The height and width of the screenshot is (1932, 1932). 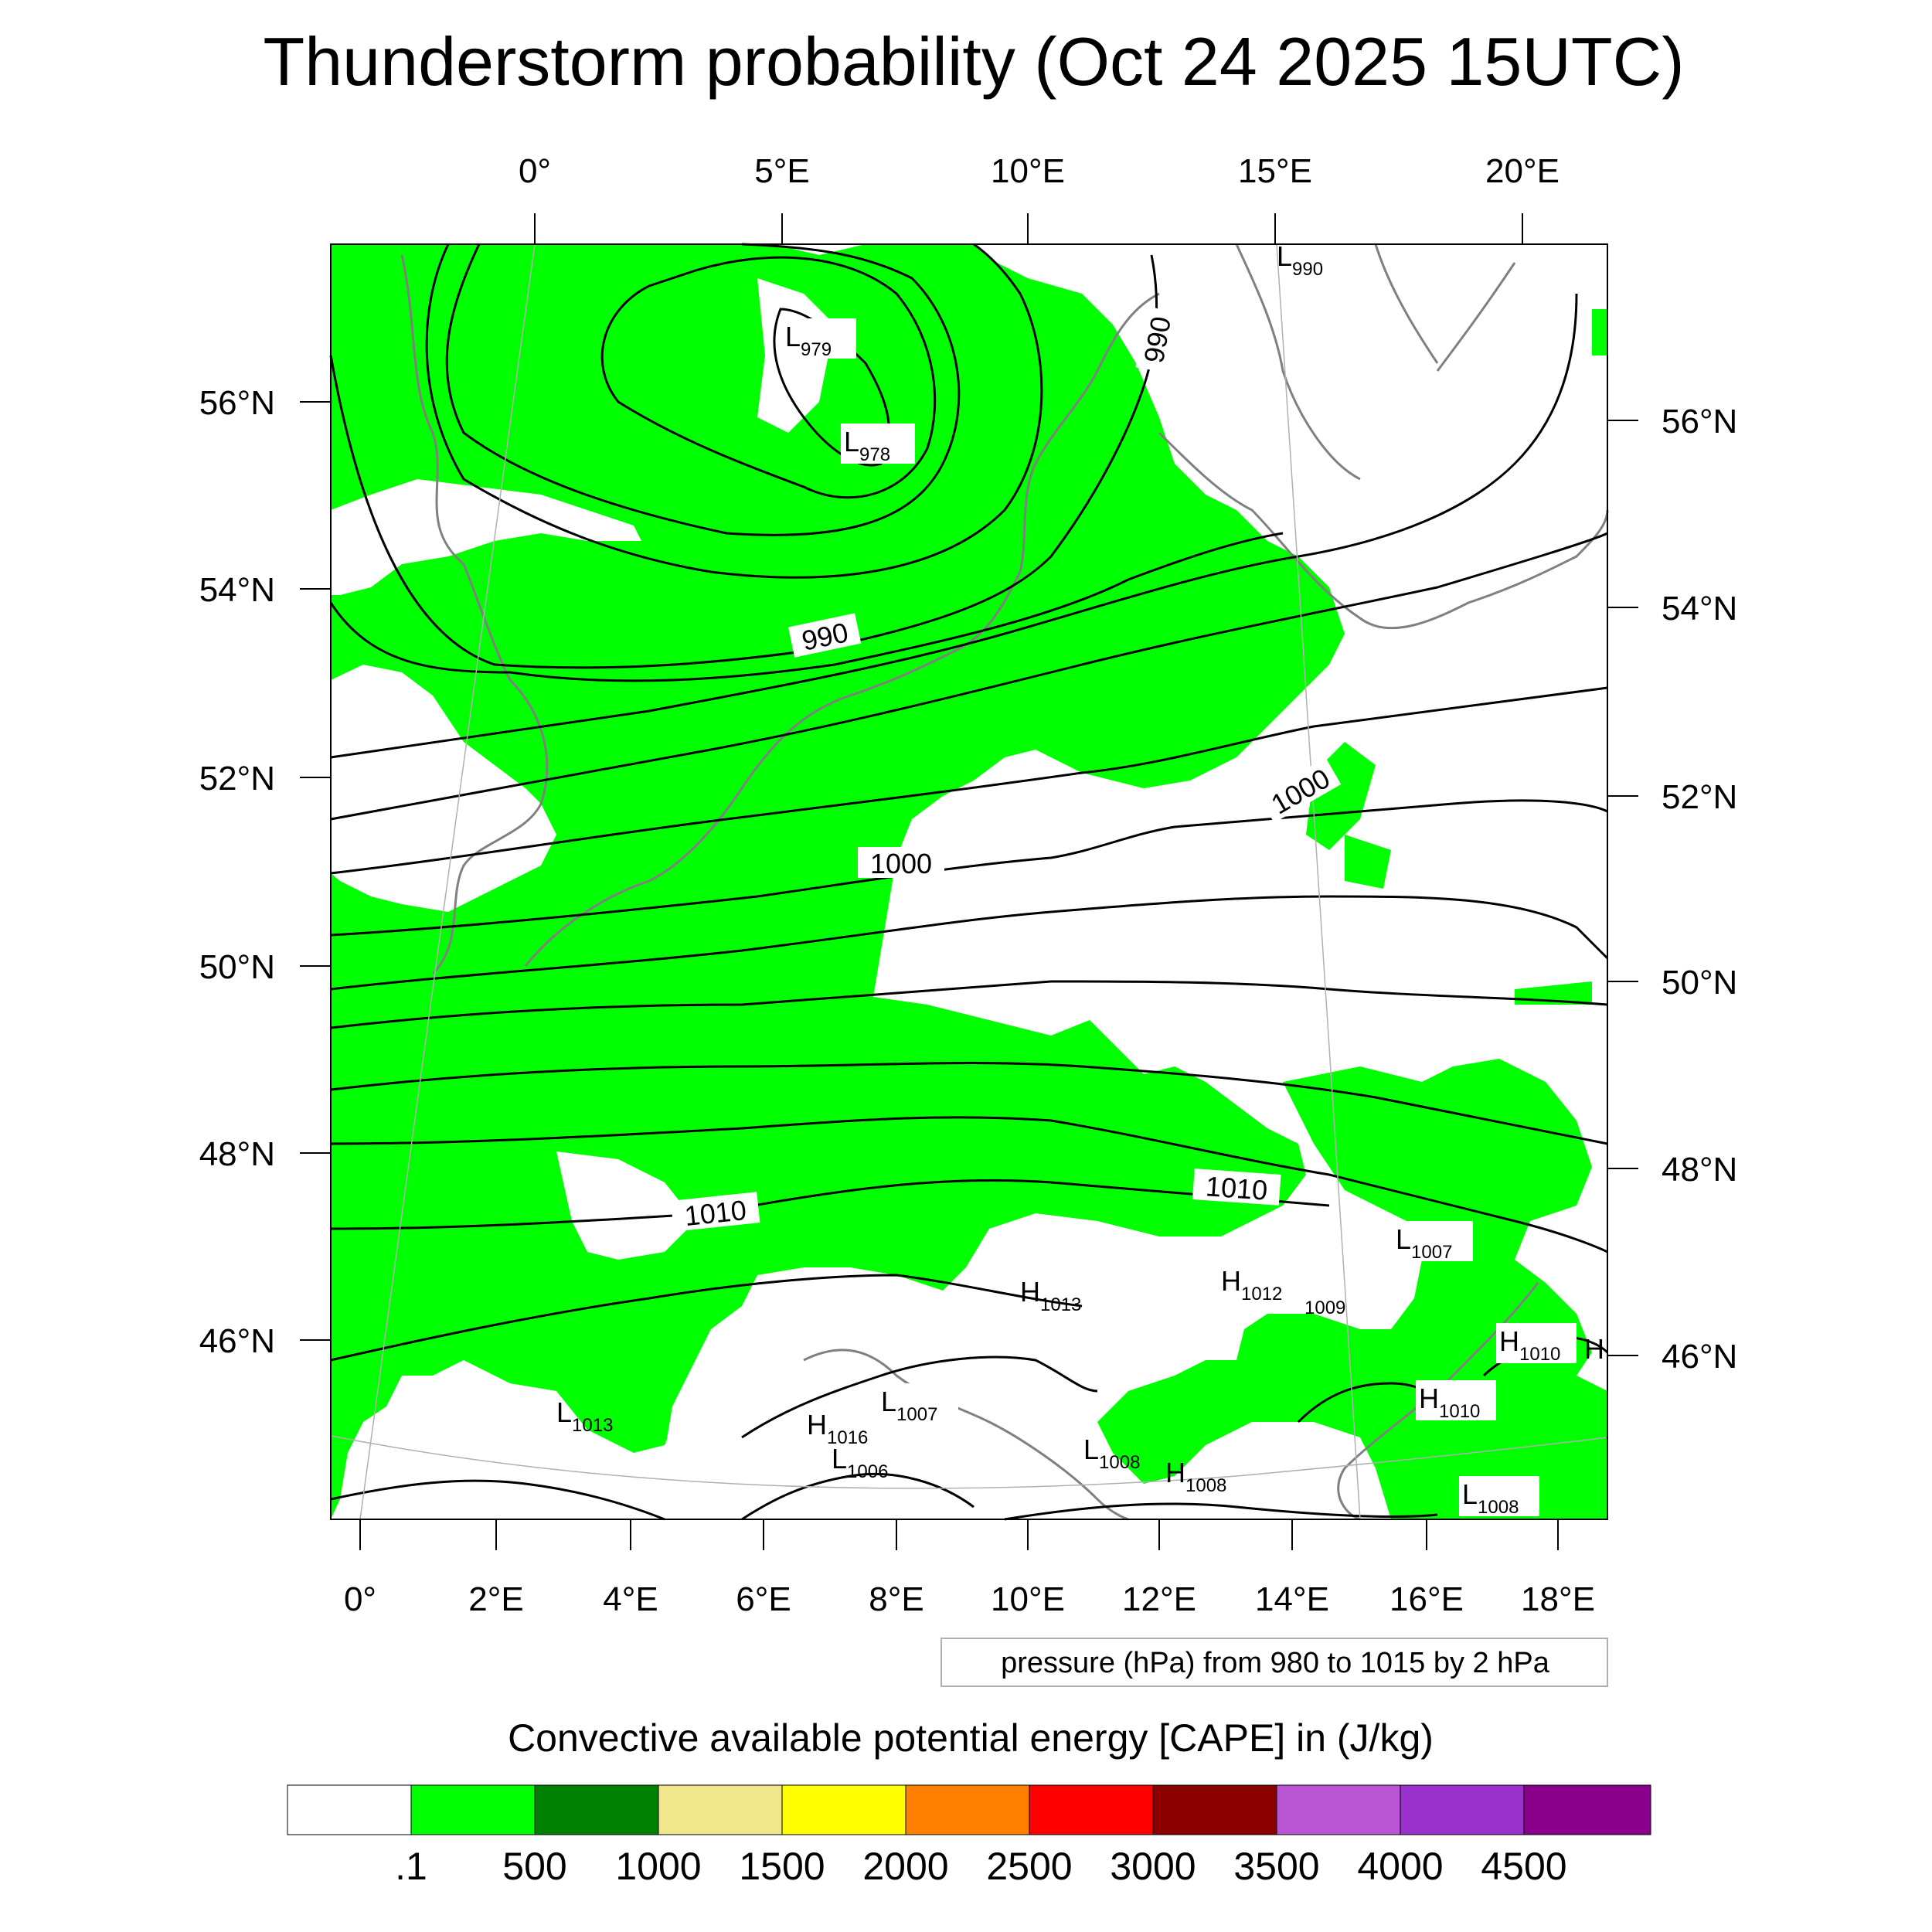 What do you see at coordinates (868, 1471) in the screenshot?
I see `center-value: 1006` at bounding box center [868, 1471].